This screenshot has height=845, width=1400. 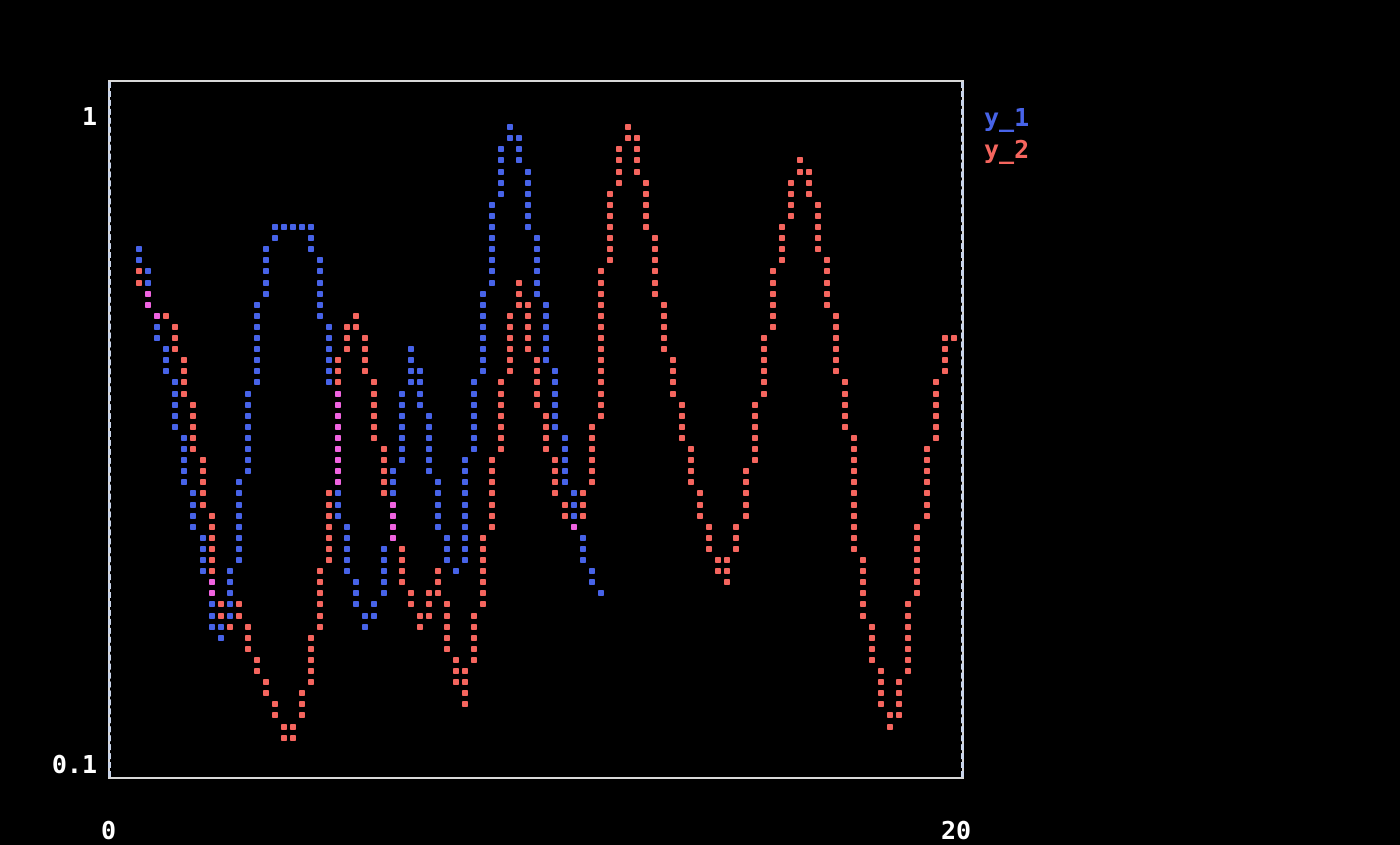 What do you see at coordinates (109, 830) in the screenshot?
I see `x-axis-min-label: 0` at bounding box center [109, 830].